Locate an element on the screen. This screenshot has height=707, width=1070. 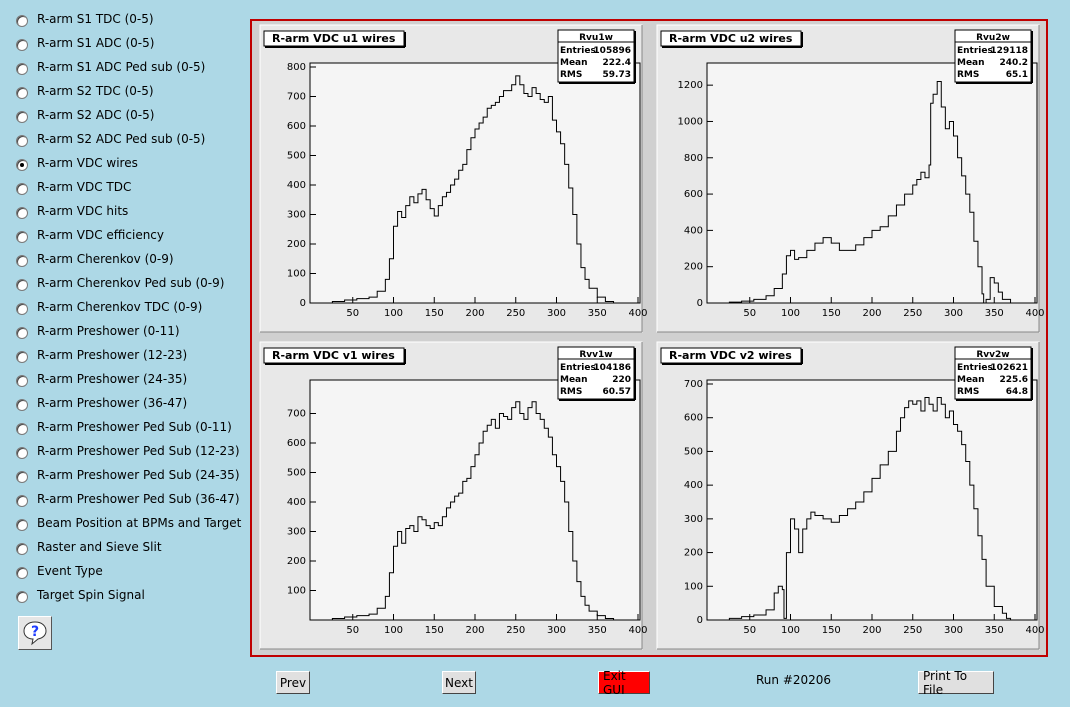
radio-option: Event Type is located at coordinates (128, 574).